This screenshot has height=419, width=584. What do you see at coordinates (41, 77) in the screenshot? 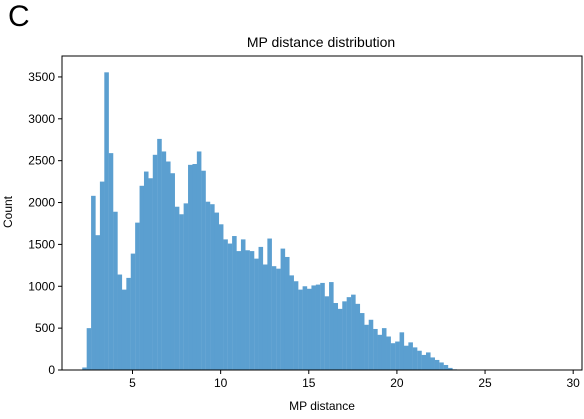
I see `y-tick-label: 3500` at bounding box center [41, 77].